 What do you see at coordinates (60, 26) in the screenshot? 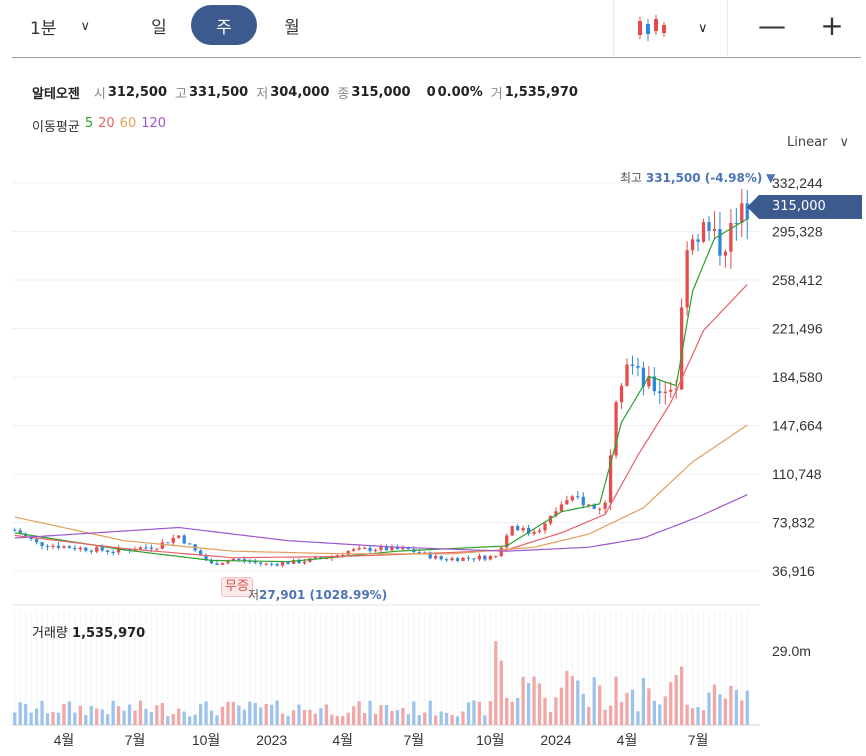
I see `interval-dropdown: 1분 ∨` at bounding box center [60, 26].